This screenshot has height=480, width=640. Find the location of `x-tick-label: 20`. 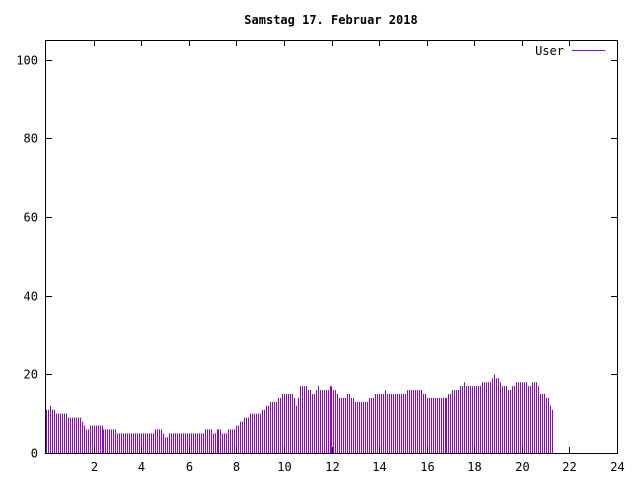

x-tick-label: 20 is located at coordinates (522, 467).